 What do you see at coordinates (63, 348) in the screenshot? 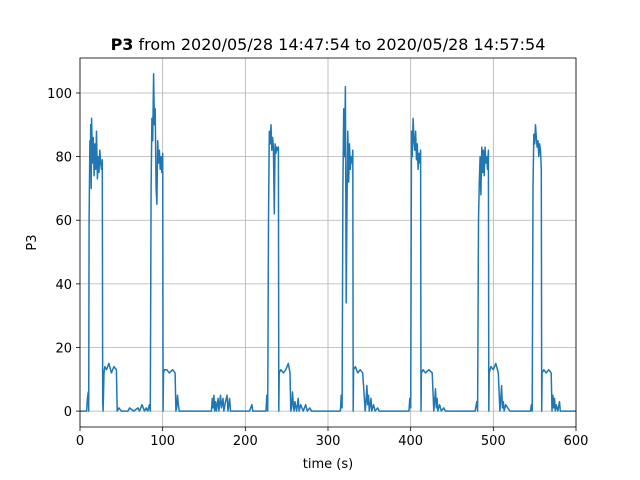
I see `y-tick-label: 20` at bounding box center [63, 348].